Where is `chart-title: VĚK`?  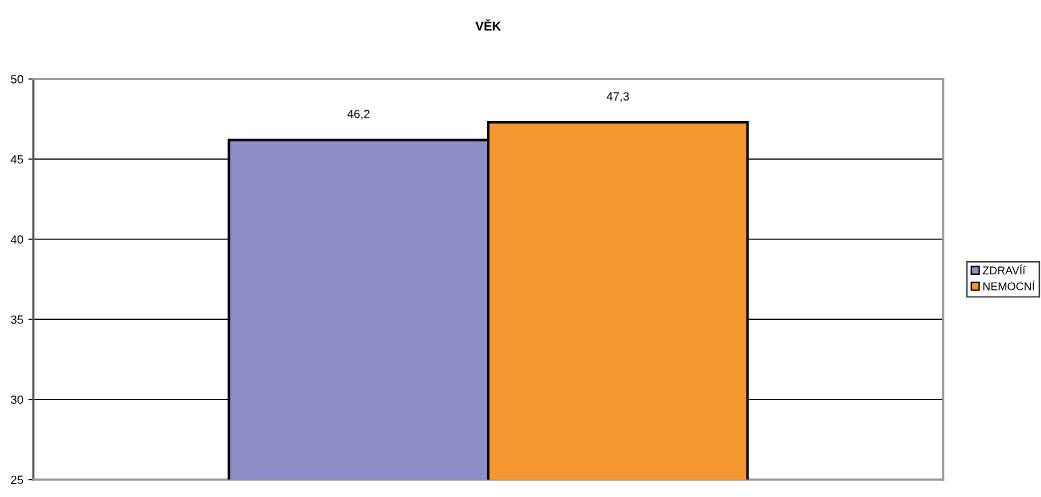 chart-title: VĚK is located at coordinates (488, 25).